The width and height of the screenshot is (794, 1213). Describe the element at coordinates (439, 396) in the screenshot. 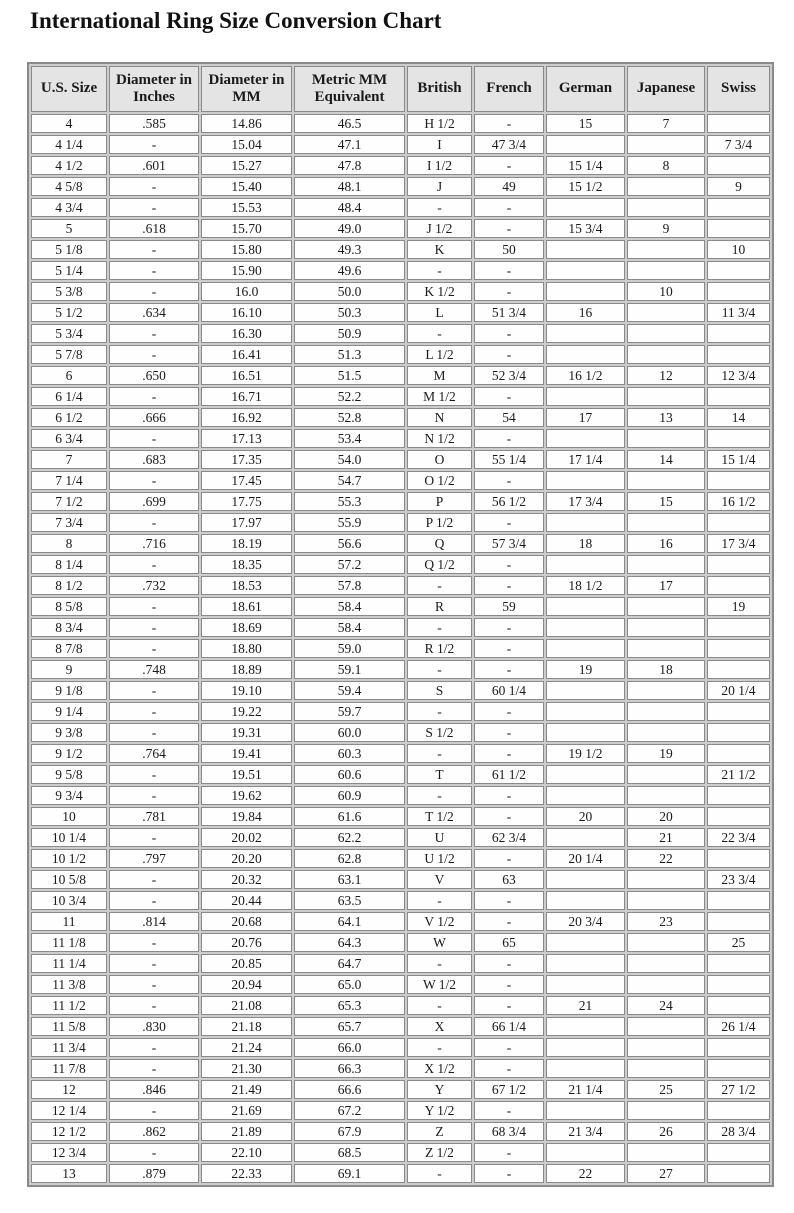

I see `table-cell: M 1/2` at that location.